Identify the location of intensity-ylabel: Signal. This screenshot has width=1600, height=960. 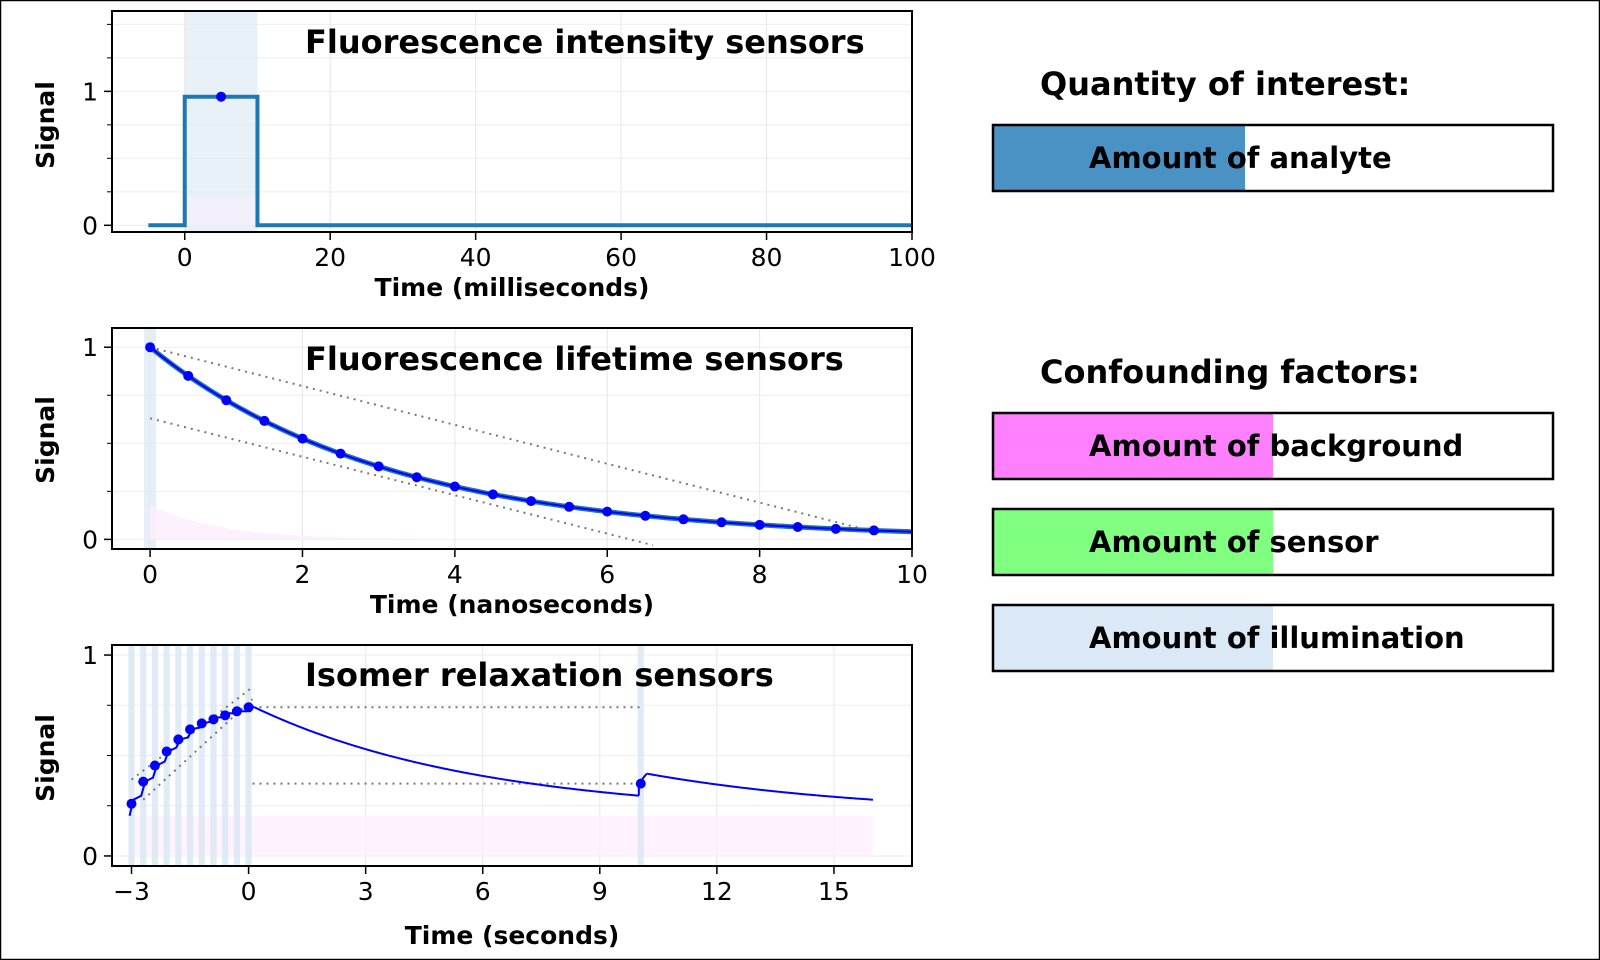
(45, 125).